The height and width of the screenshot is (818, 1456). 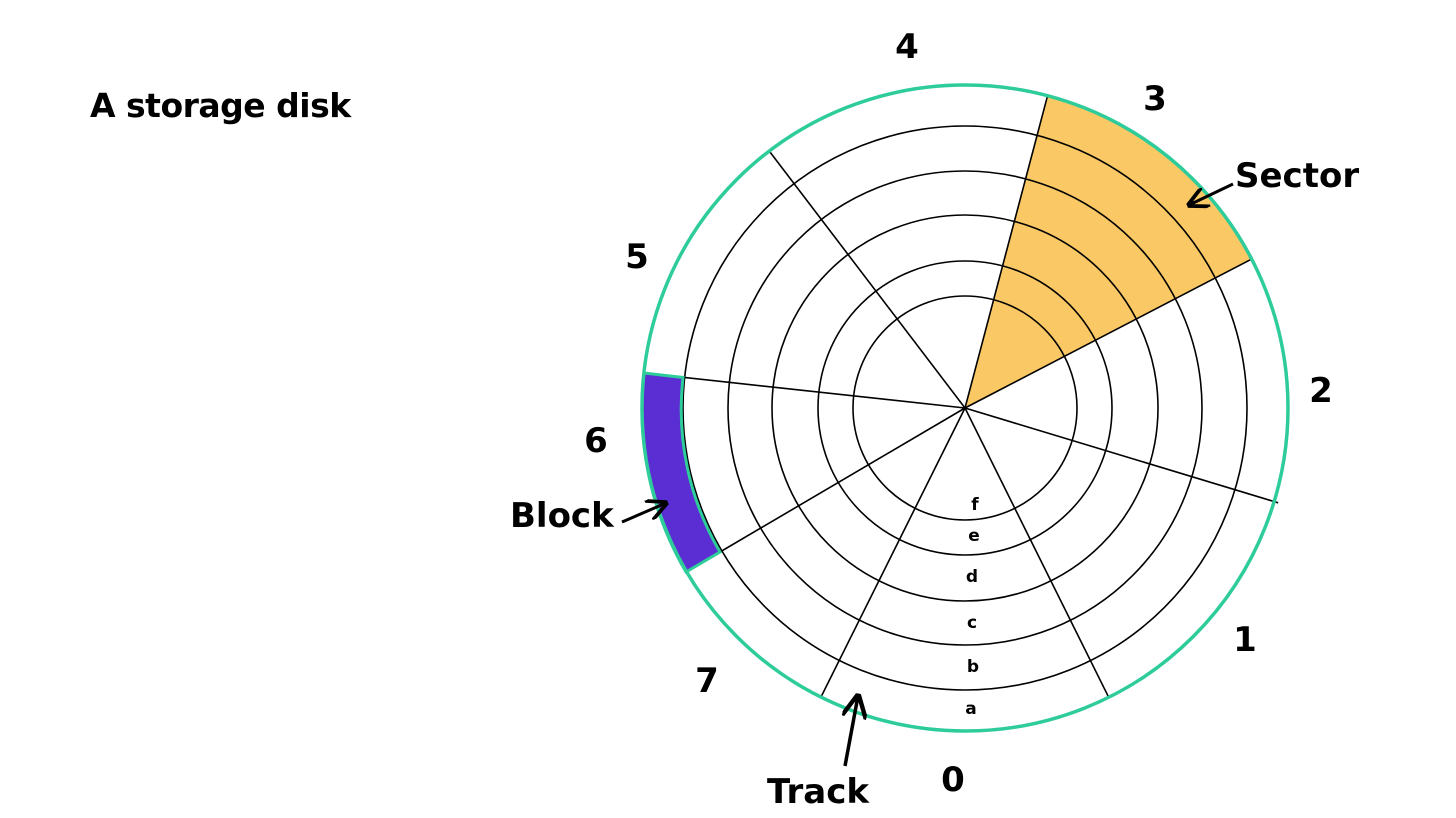 I want to click on track-callout-label: Track, so click(x=818, y=792).